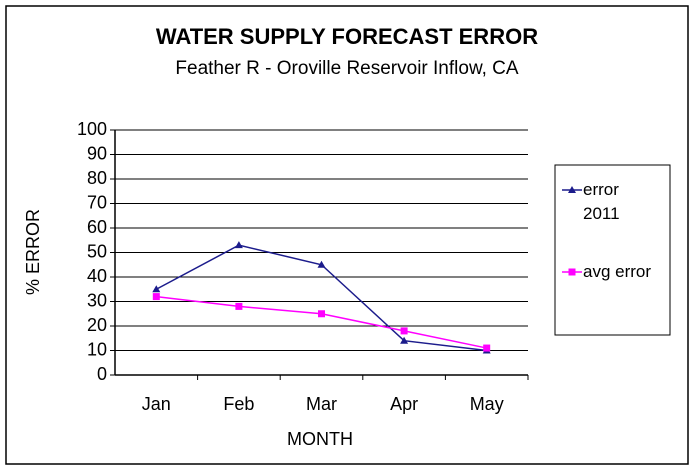 This screenshot has height=470, width=694. I want to click on y-tick-label: 20, so click(97, 325).